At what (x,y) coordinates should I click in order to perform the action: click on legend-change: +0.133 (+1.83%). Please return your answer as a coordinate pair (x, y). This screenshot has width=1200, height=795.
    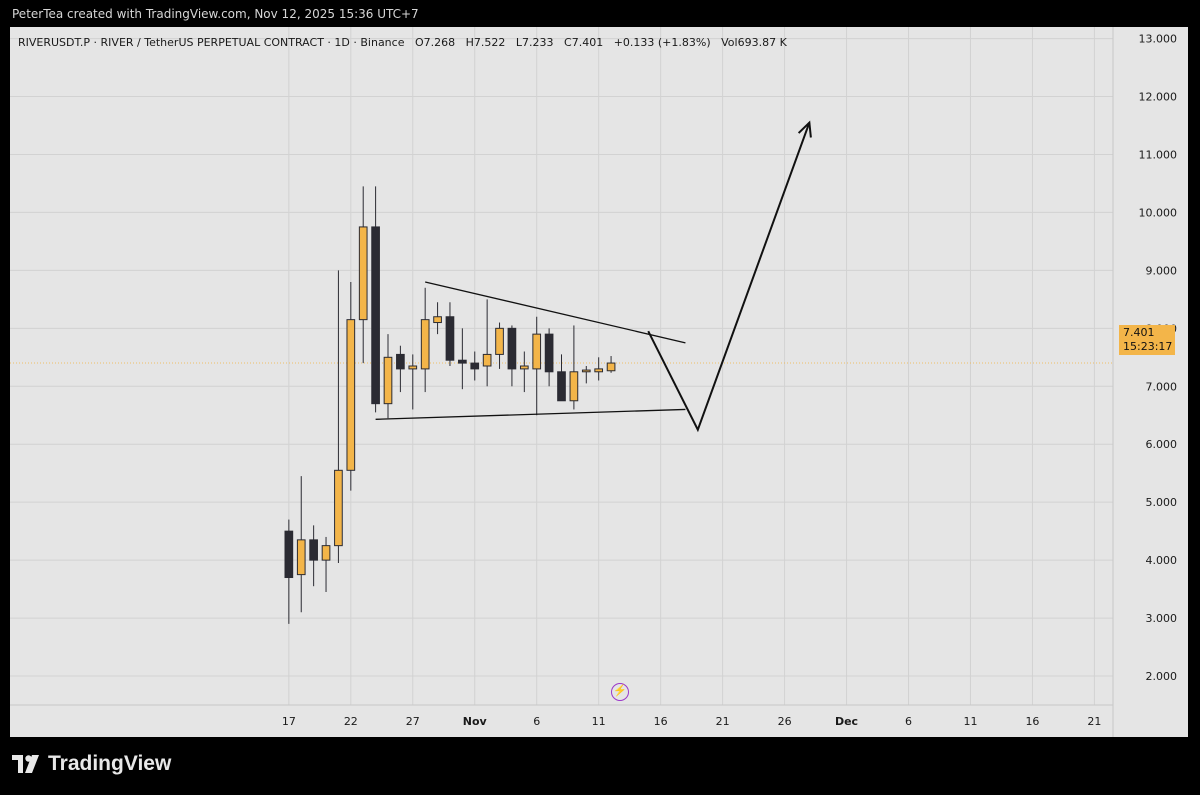
    Looking at the image, I should click on (662, 42).